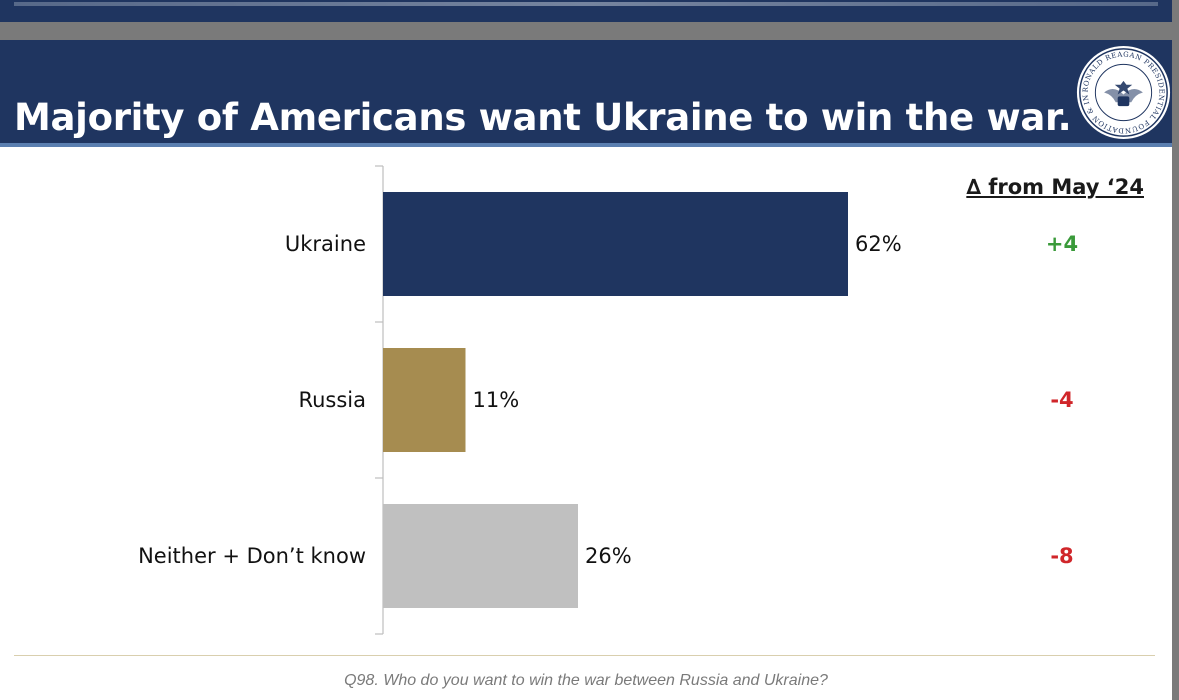 Image resolution: width=1179 pixels, height=700 pixels. I want to click on delta-value: -8, so click(1061, 556).